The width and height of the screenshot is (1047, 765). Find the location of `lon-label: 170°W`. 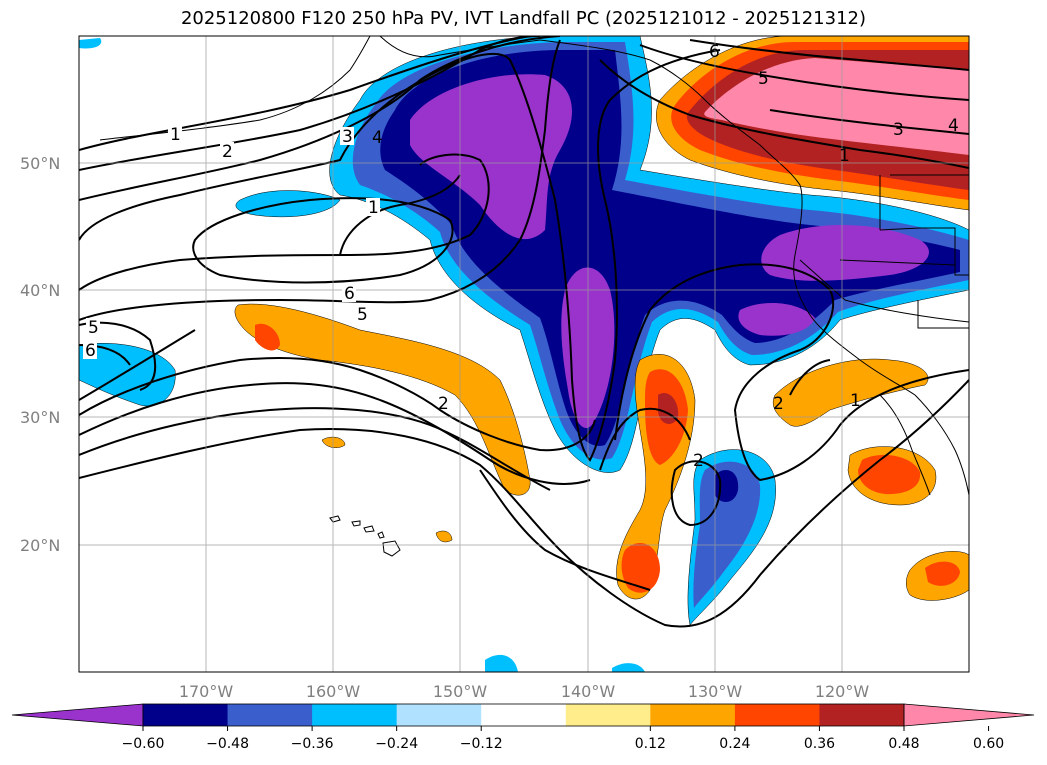

lon-label: 170°W is located at coordinates (206, 691).